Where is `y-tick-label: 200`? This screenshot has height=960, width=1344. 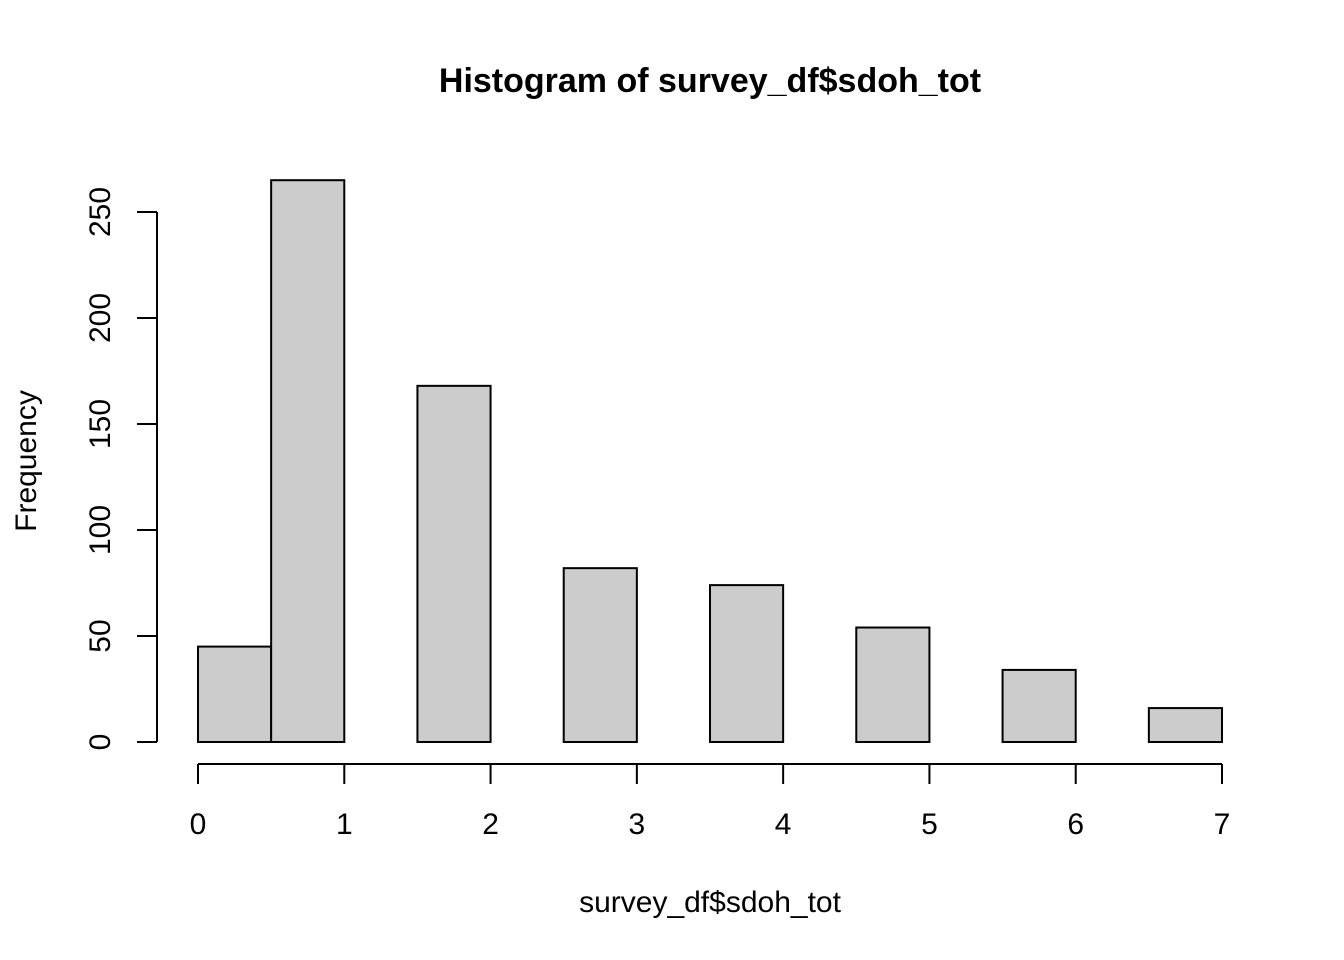 y-tick-label: 200 is located at coordinates (100, 318).